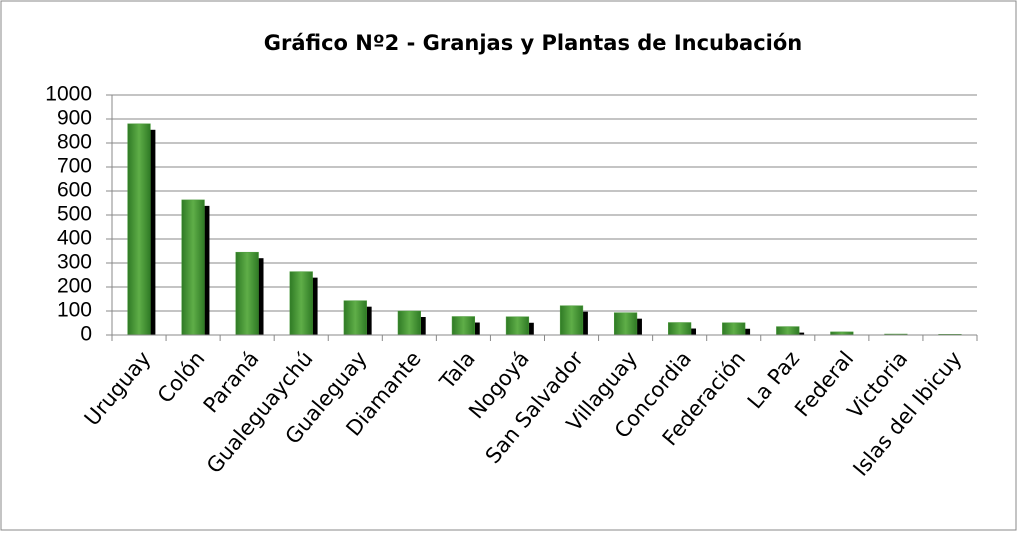 This screenshot has width=1018, height=536. I want to click on y-tick-label: 500, so click(74, 214).